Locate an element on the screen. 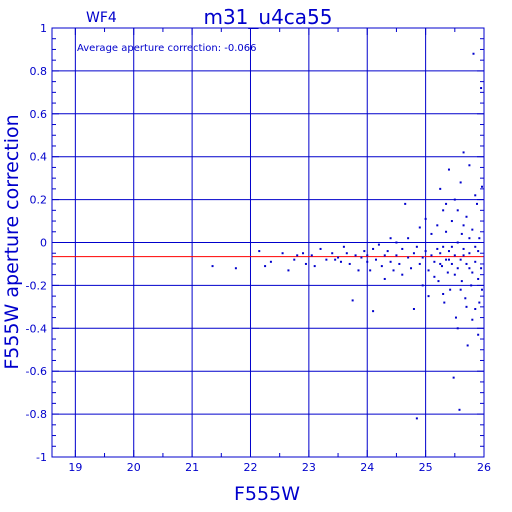  x-tick-label: 22 is located at coordinates (250, 467).